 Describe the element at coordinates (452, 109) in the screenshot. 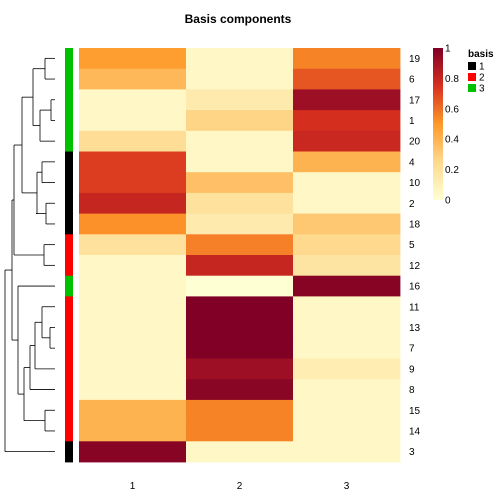

I see `color-scale-tick: 0.6` at that location.